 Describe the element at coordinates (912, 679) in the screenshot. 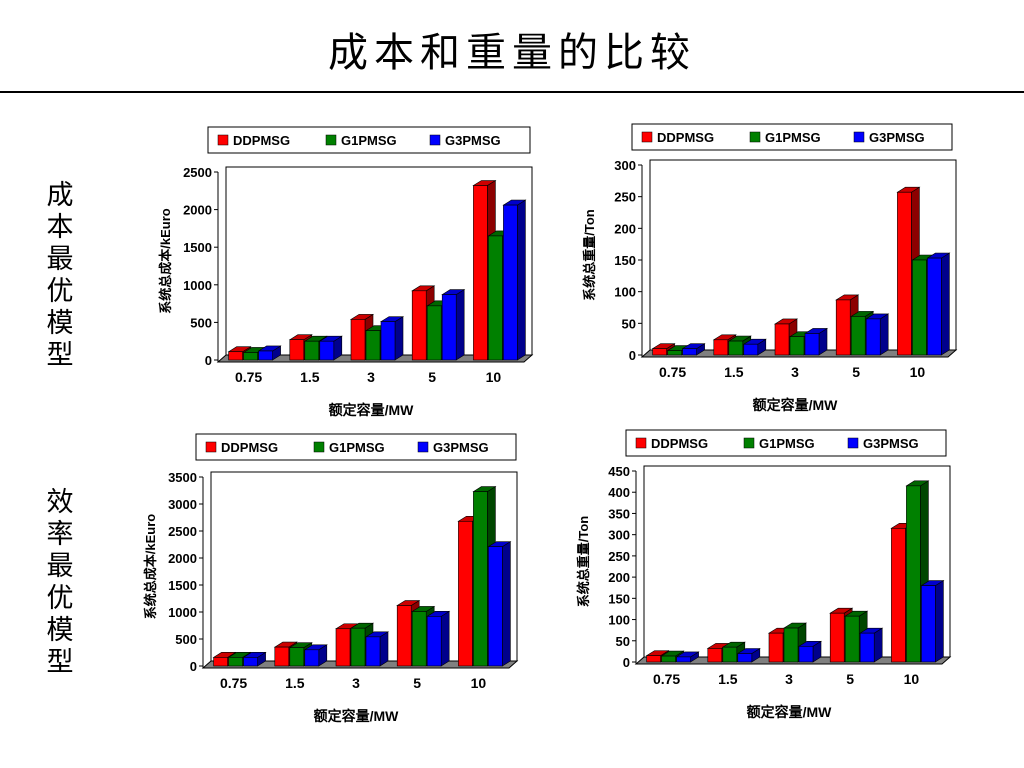

I see `x-tick-label: 10` at that location.